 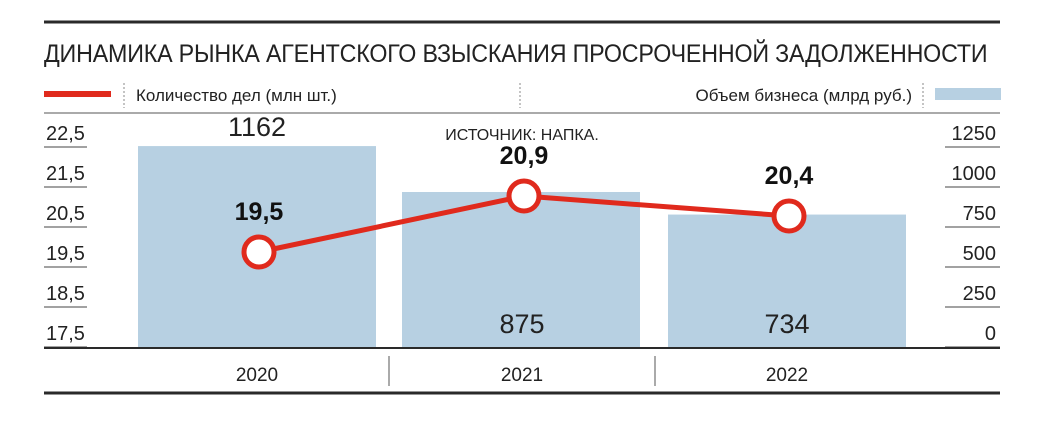 I want to click on left-tick-label: 19,5, so click(x=65, y=254).